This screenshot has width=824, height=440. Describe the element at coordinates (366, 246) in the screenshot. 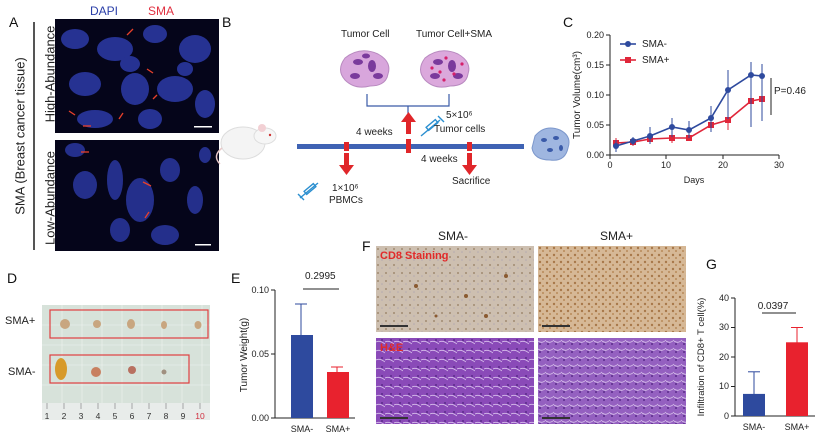

I see `panel-f-label: F` at that location.